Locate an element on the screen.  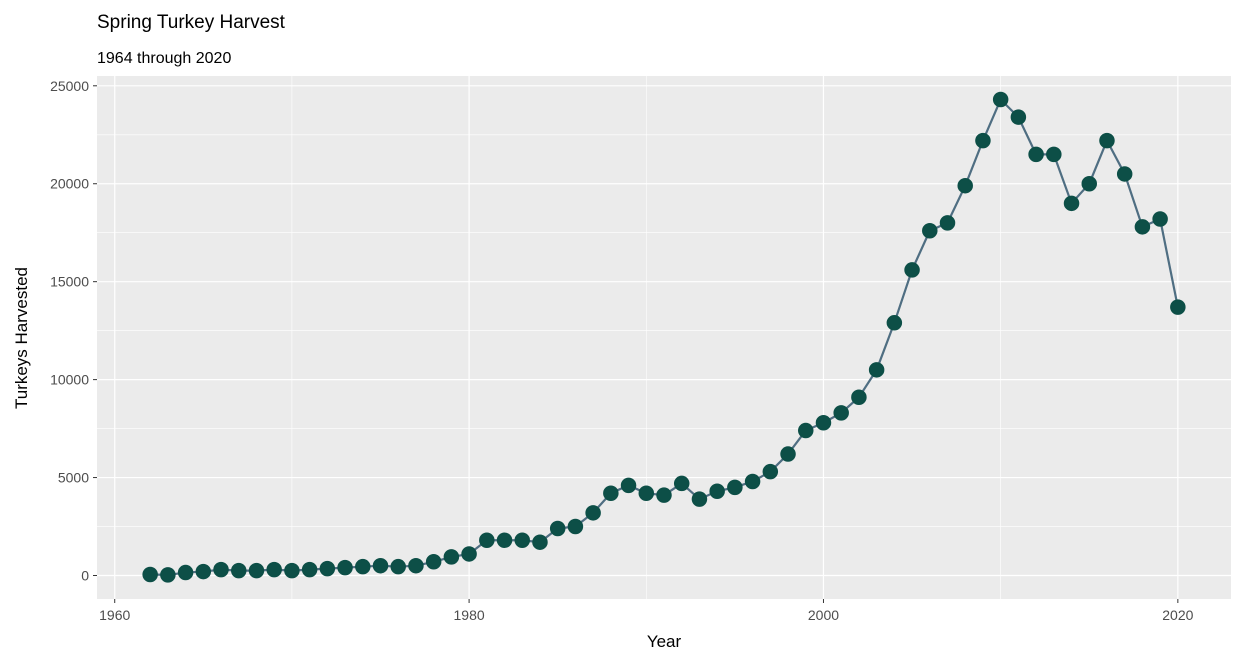
y-tick-label: 10000 is located at coordinates (69, 380).